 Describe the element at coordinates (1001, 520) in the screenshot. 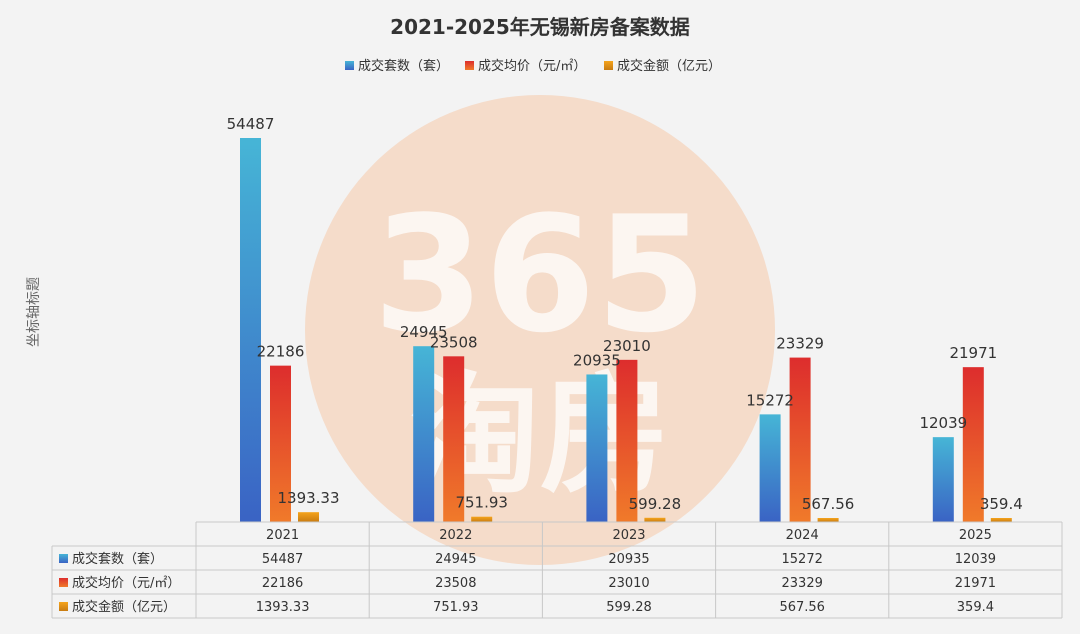

I see `bar-amount-2025` at that location.